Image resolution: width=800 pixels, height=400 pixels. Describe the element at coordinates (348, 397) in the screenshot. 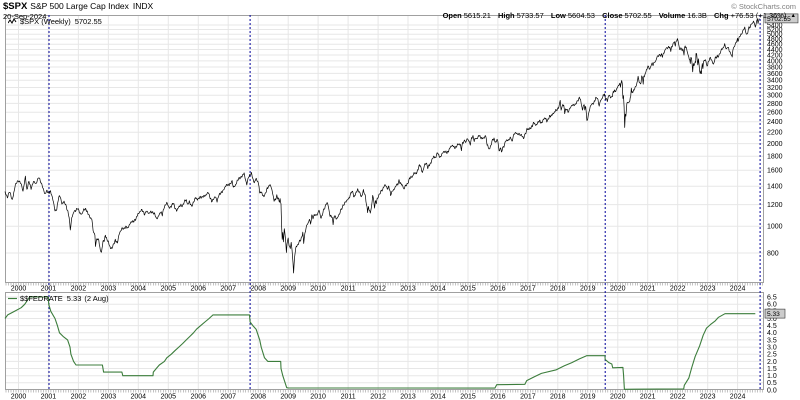

I see `svg-text: 2011` at that location.